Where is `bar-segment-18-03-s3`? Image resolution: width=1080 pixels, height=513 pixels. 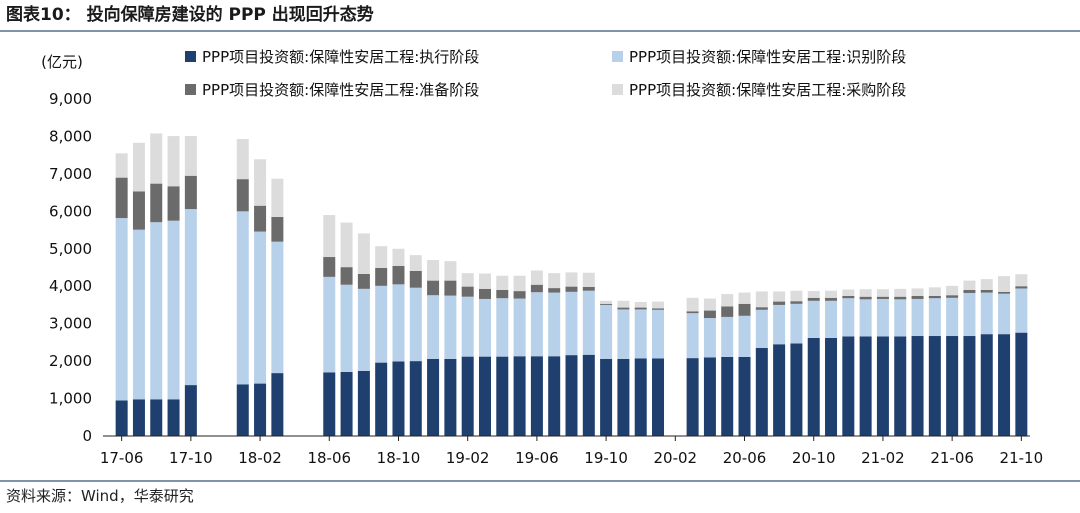 bar-segment-18-03-s3 is located at coordinates (277, 229).